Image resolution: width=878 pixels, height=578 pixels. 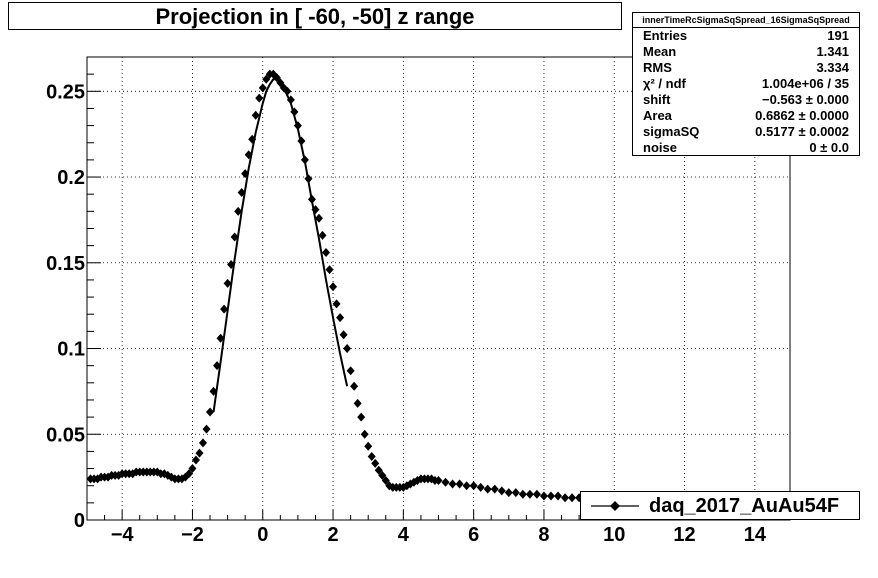 What do you see at coordinates (665, 35) in the screenshot?
I see `stat-label: Entries` at bounding box center [665, 35].